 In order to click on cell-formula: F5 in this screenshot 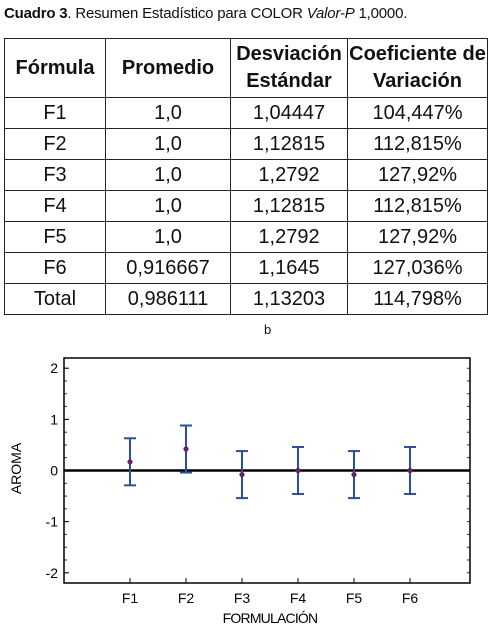, I will do `click(55, 237)`.